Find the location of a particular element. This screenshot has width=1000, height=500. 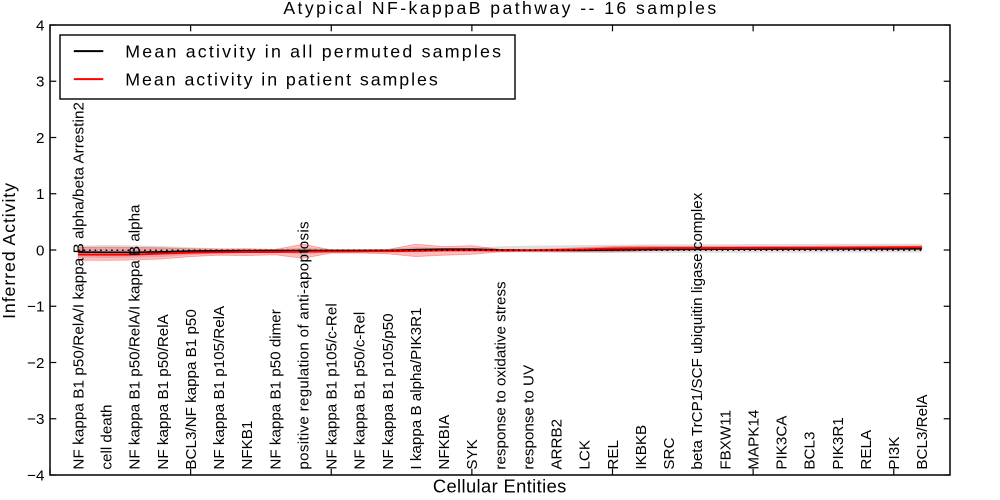

svg-text: −4 is located at coordinates (35, 475).